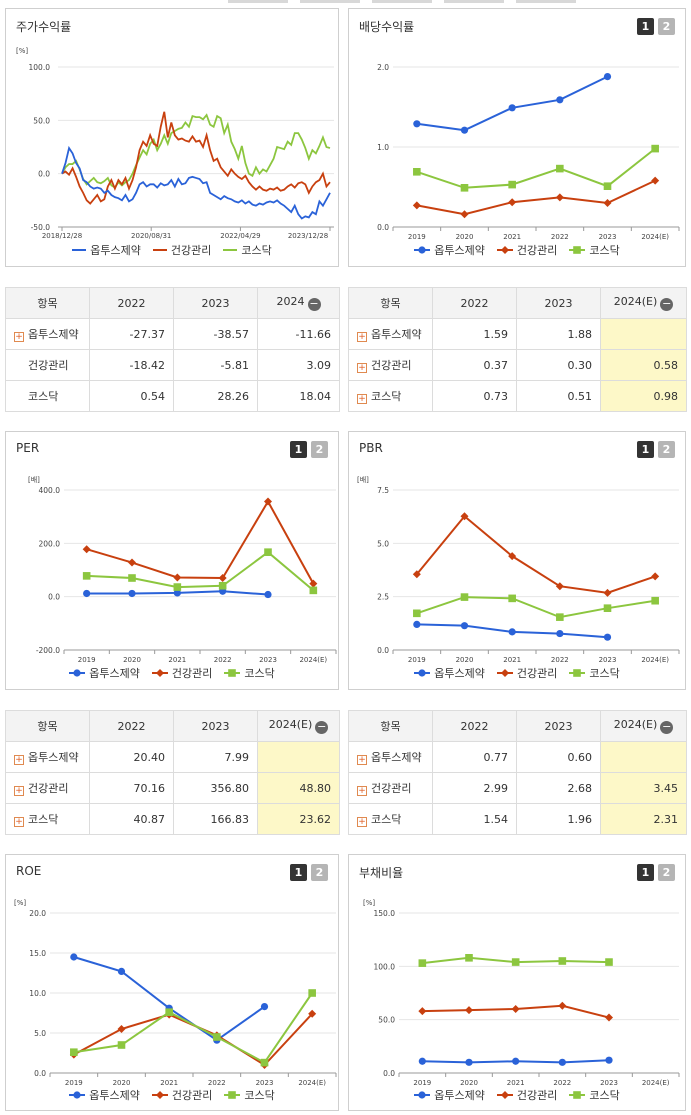 The image size is (691, 1115). Describe the element at coordinates (512, 660) in the screenshot. I see `x-tick-label: 2021` at that location.